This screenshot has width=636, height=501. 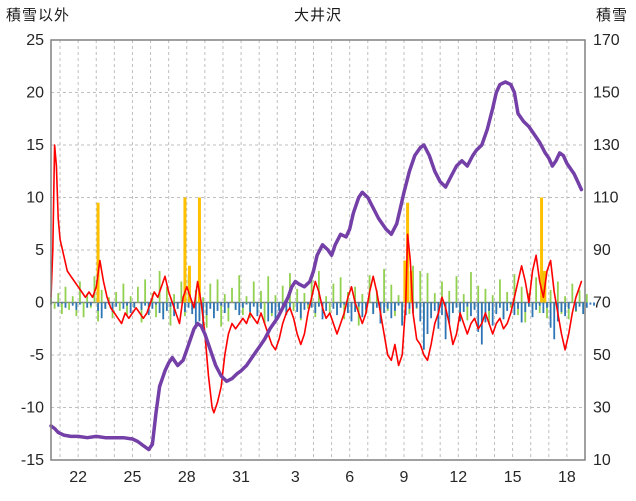 I want to click on right-axis-tick-label: 30, so click(x=602, y=408).